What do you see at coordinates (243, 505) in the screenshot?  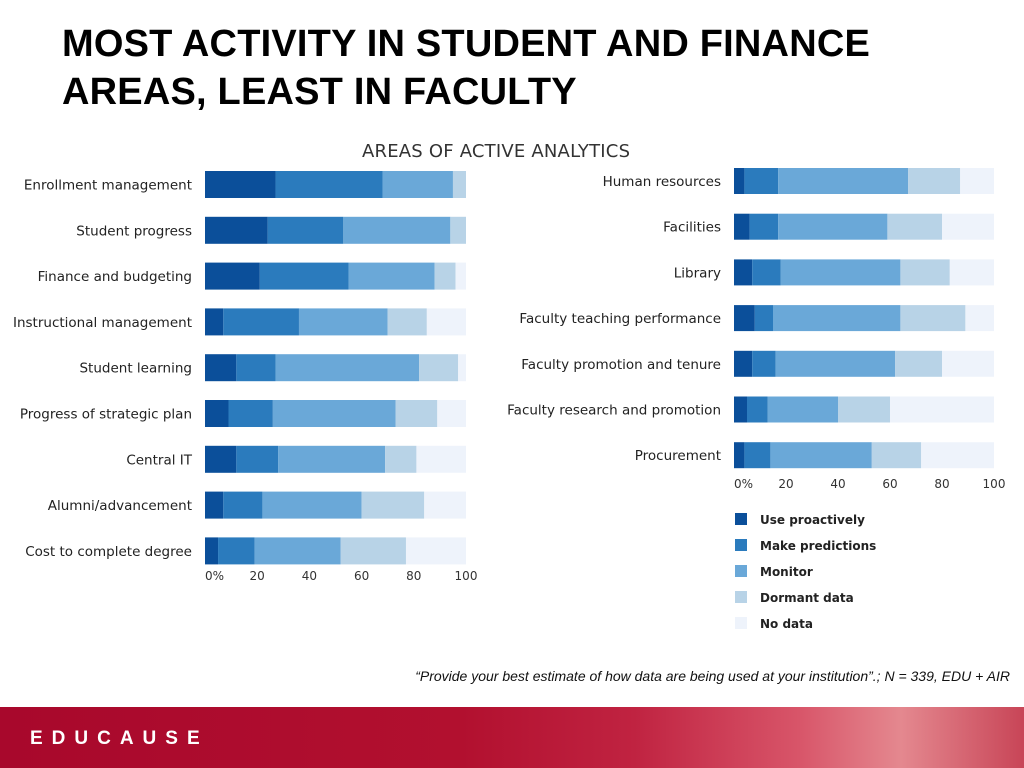 I see `bar-alumni-advancement-make-predictions` at bounding box center [243, 505].